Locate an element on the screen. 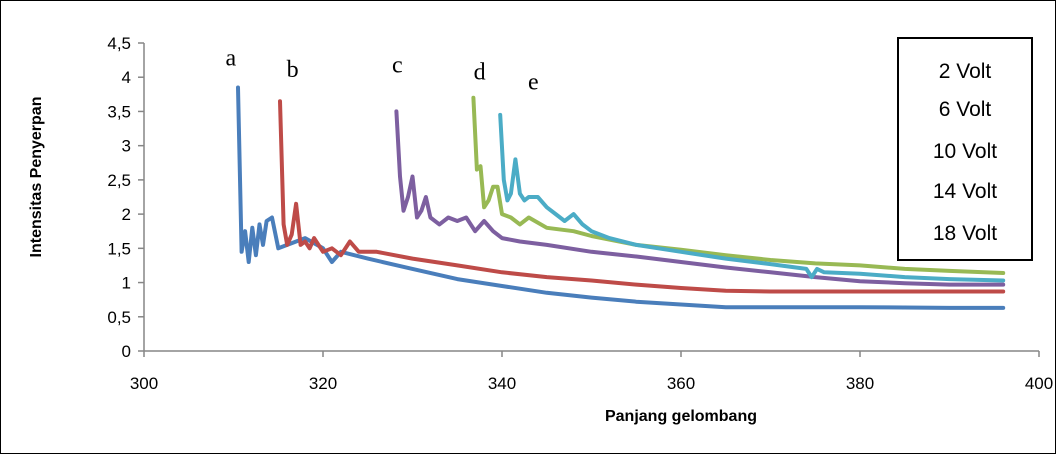  curve-label-b: b is located at coordinates (293, 70).